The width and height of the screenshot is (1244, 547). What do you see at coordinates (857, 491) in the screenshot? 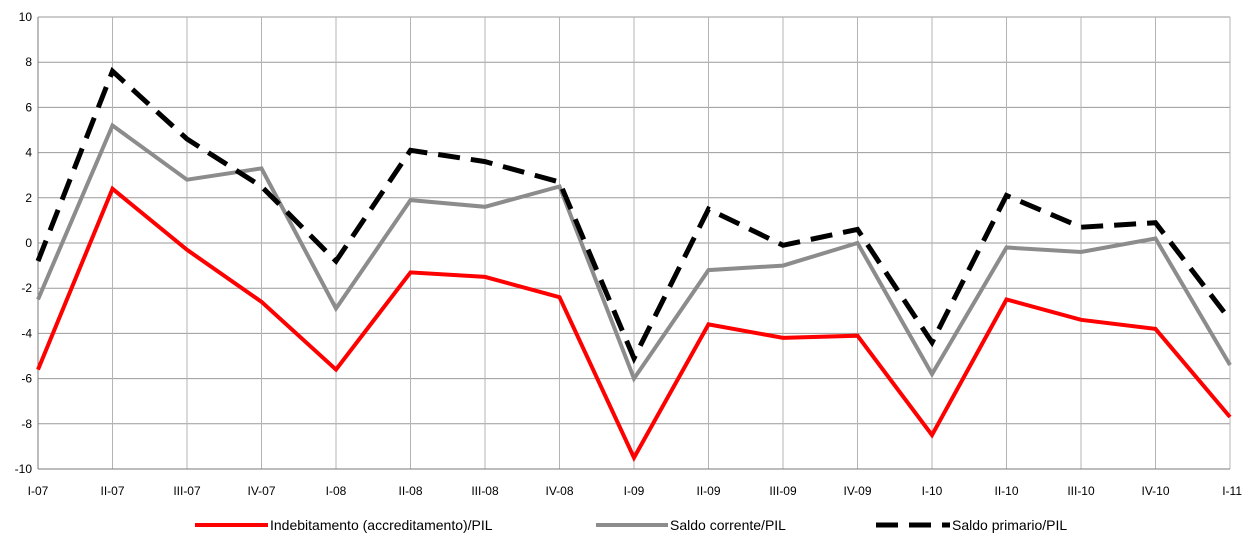
I see `x-tick-label: IV-09` at bounding box center [857, 491].